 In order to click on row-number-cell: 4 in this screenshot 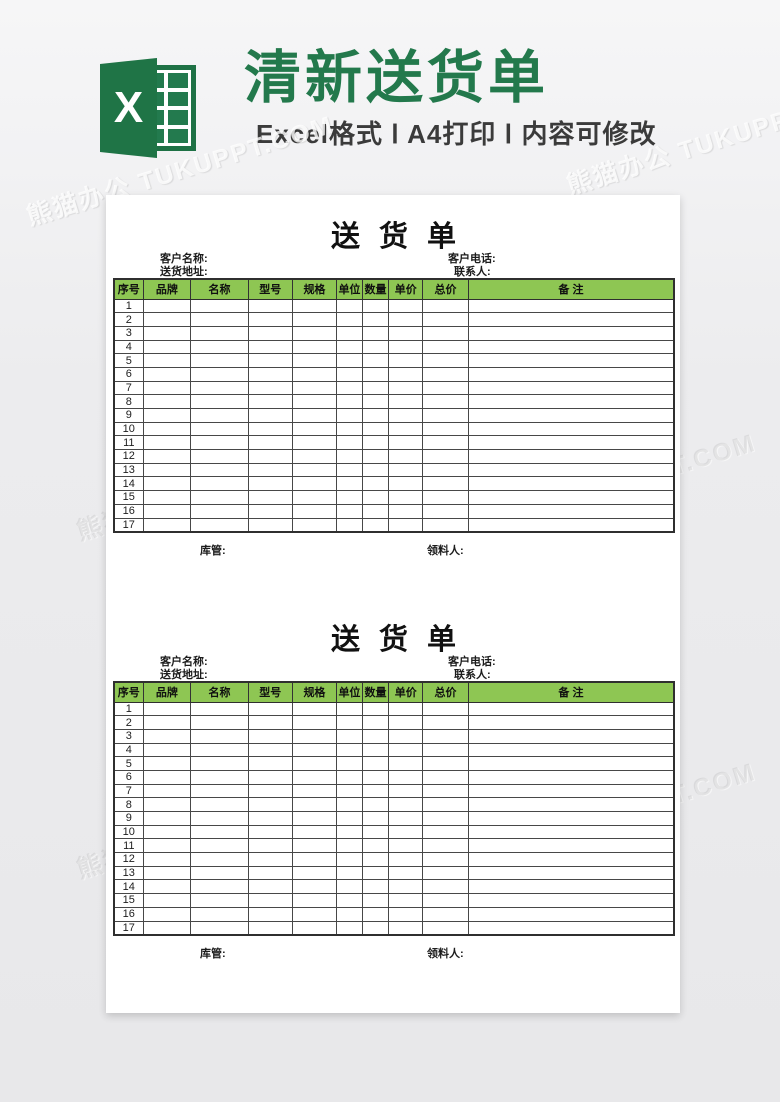, I will do `click(128, 750)`.